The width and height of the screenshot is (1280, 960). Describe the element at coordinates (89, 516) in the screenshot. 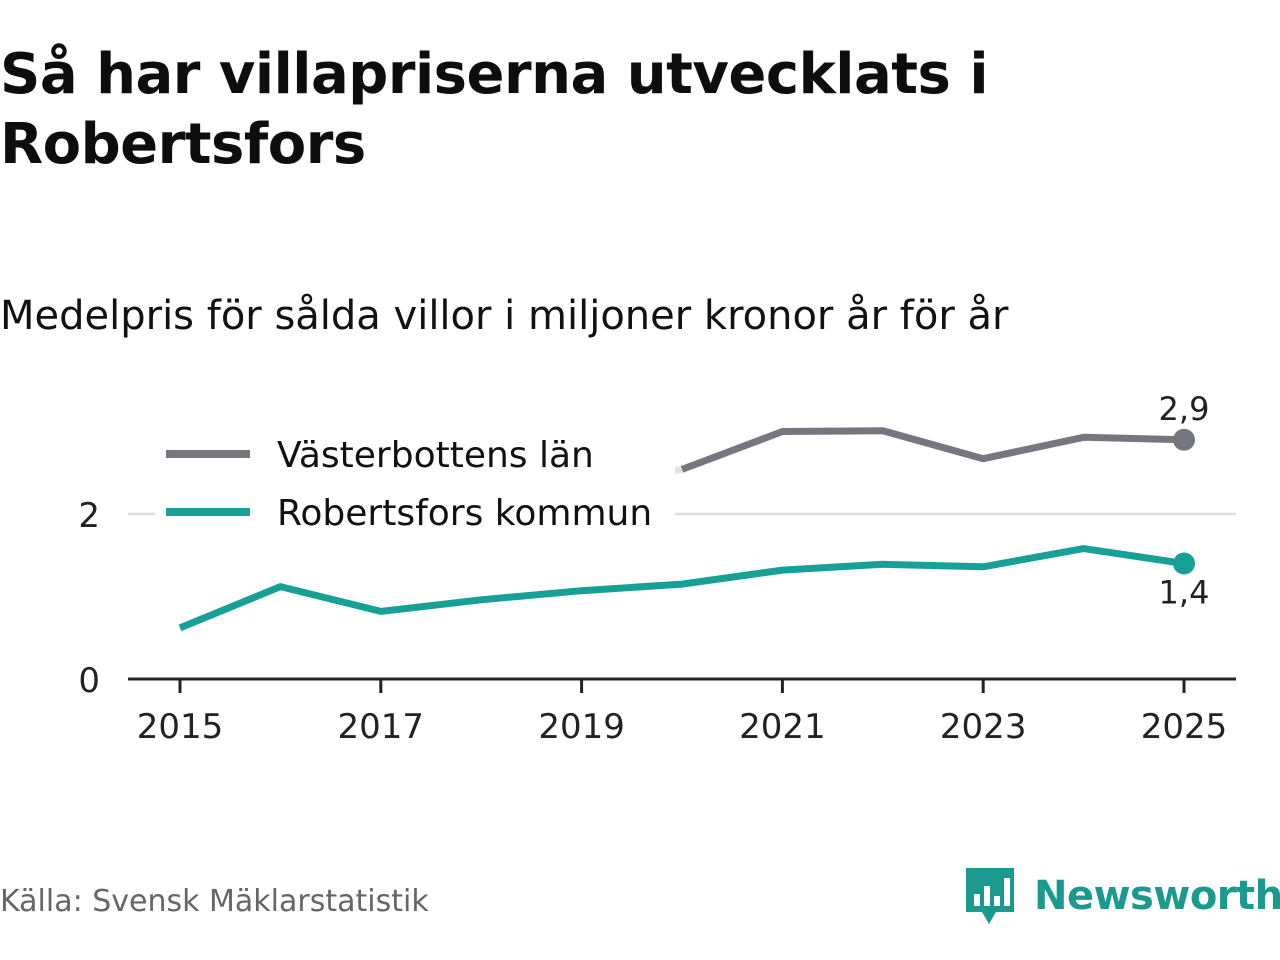

I see `y-tick-label-2: 2` at that location.